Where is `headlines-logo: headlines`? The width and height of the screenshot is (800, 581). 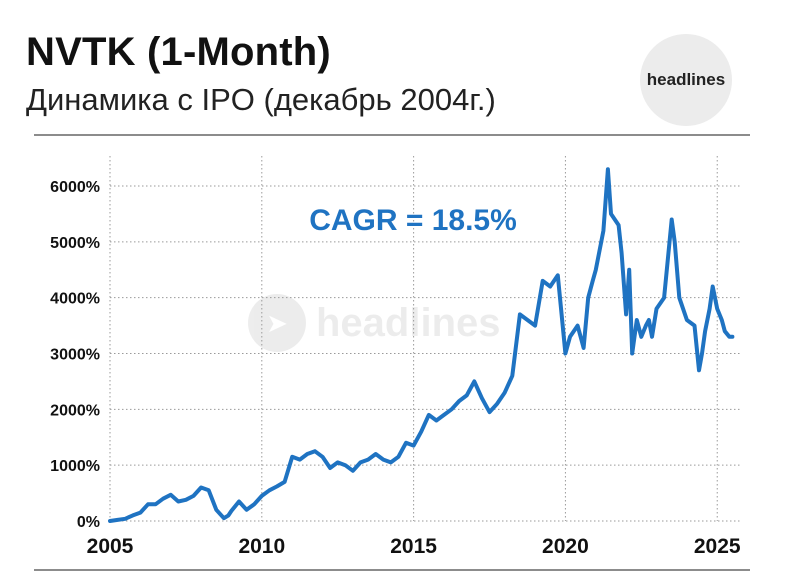
headlines-logo: headlines is located at coordinates (686, 80).